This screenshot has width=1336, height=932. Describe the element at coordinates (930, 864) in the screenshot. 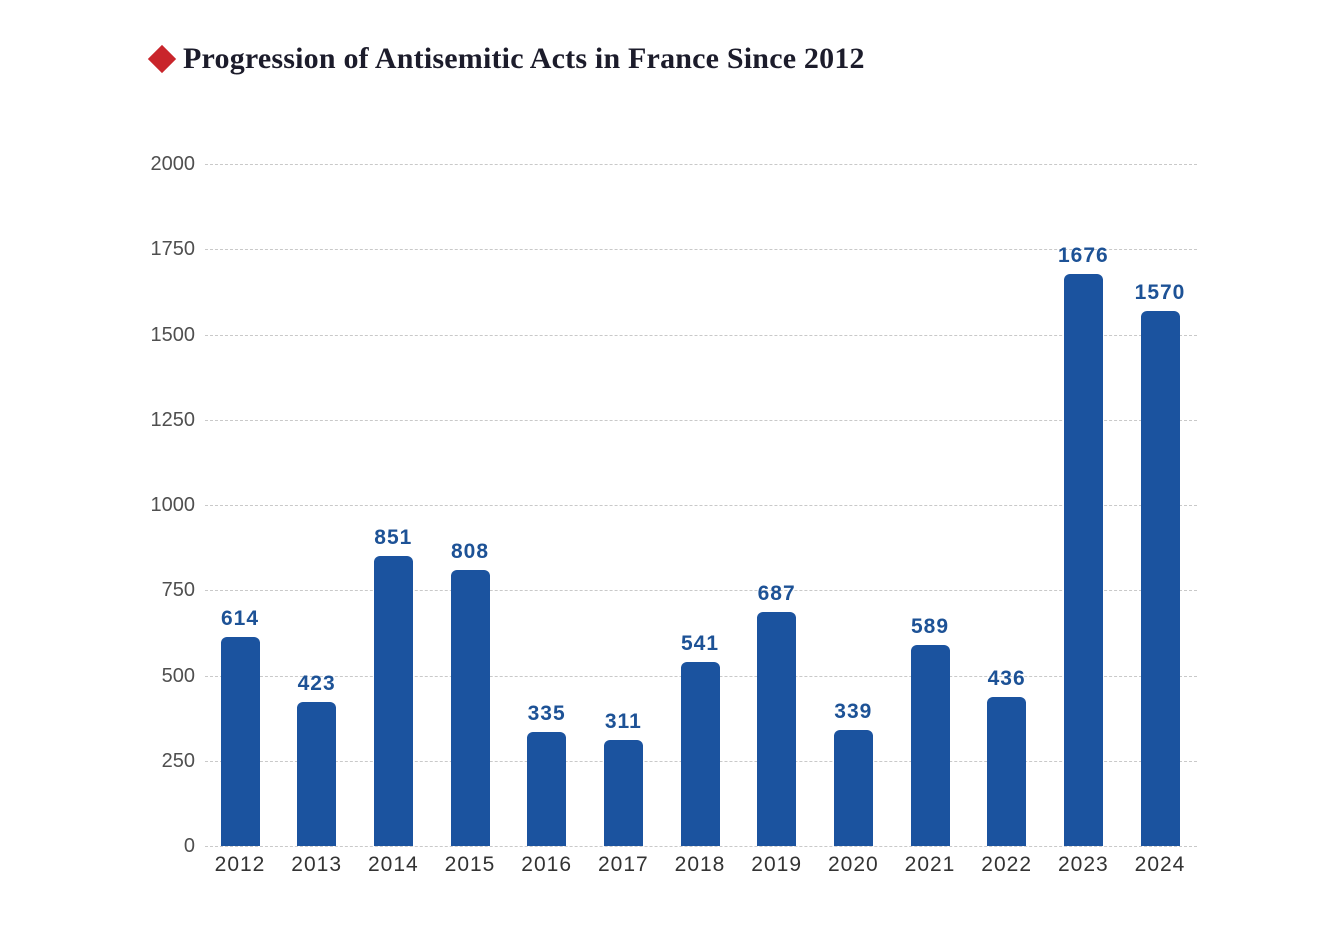

I see `x-tick-label: 2021` at that location.